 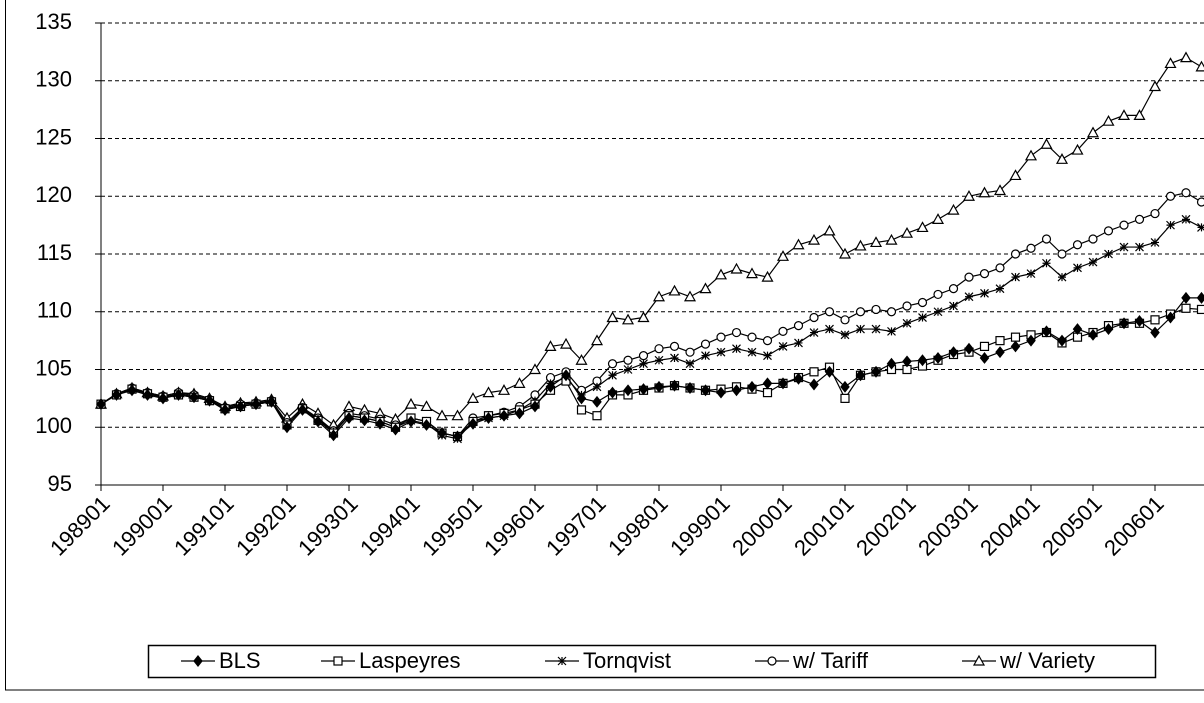 I want to click on legend-item: w/ Tariff, so click(x=812, y=660).